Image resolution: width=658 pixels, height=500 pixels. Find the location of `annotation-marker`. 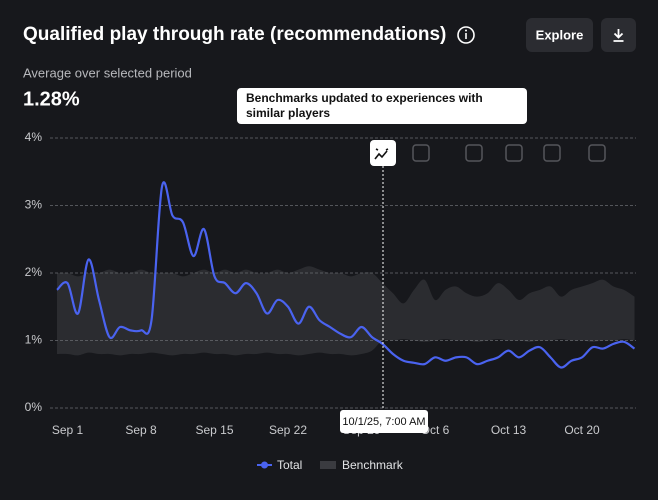

annotation-marker is located at coordinates (383, 153).